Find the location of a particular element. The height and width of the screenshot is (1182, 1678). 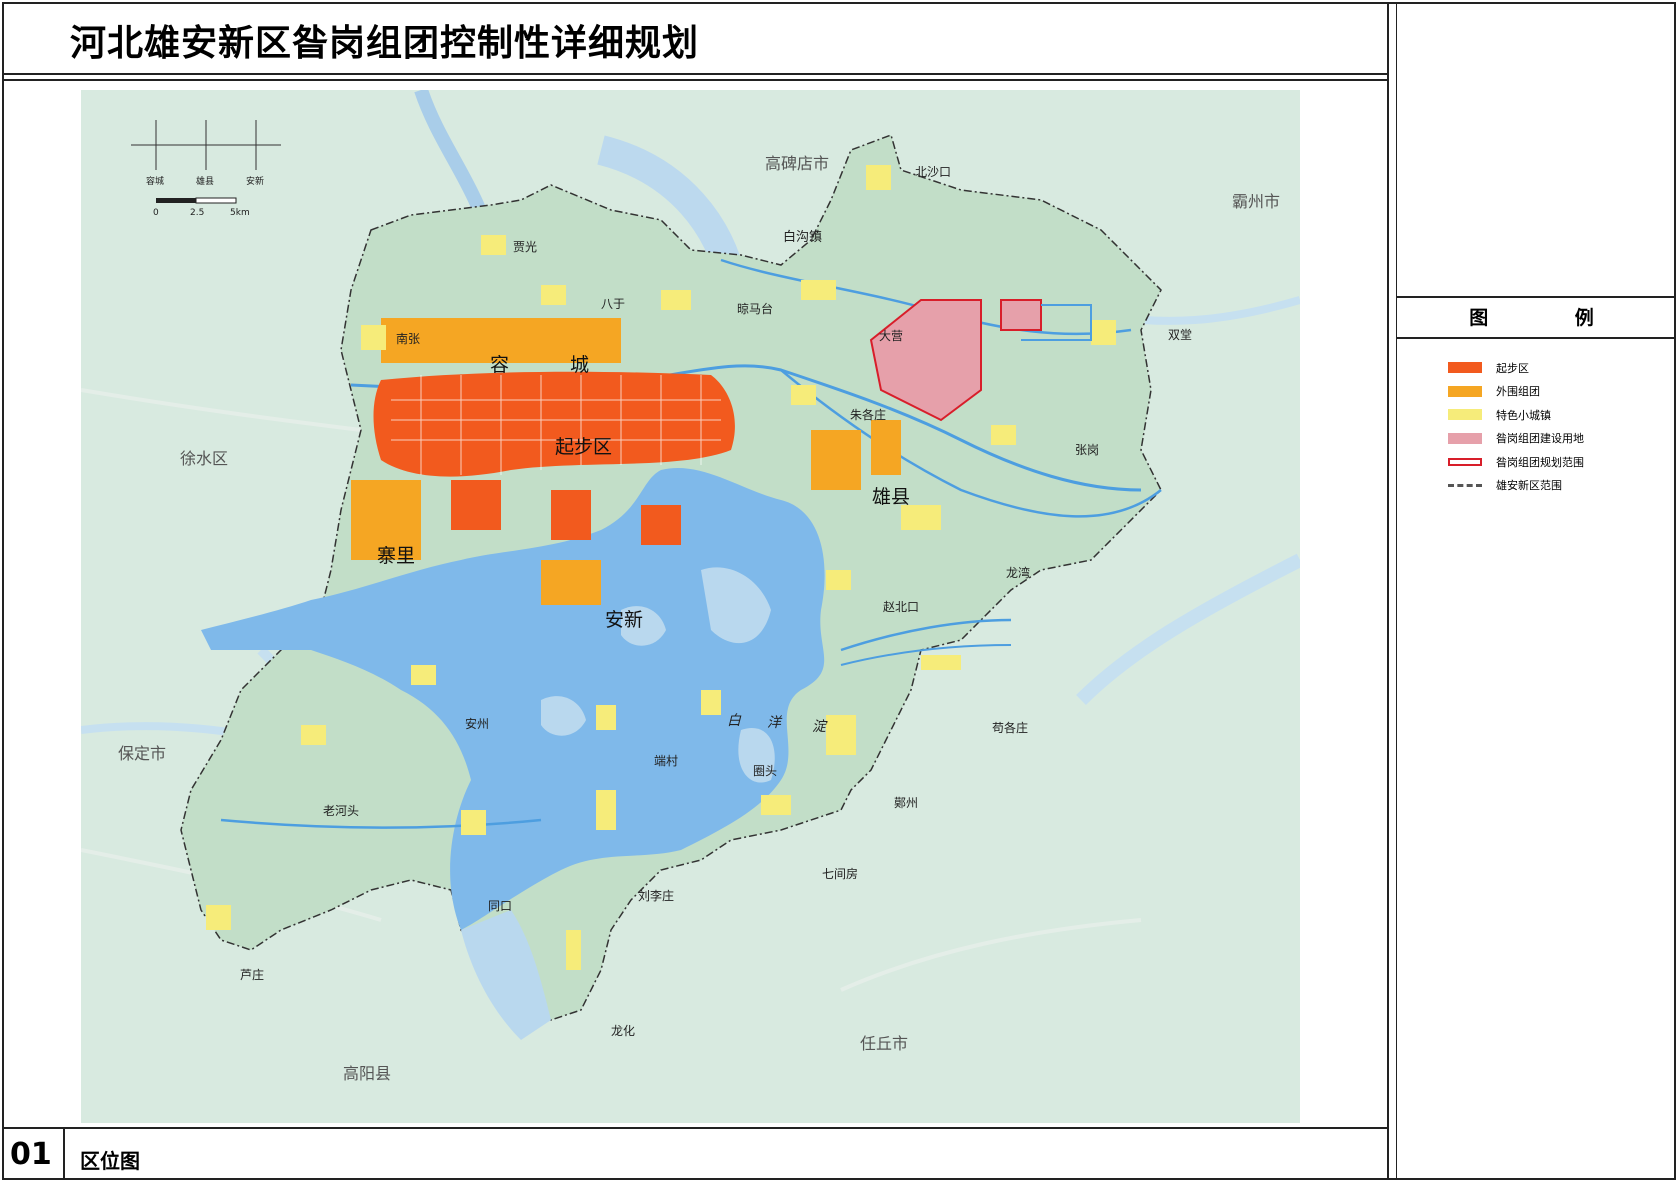

label-rong: 容 is located at coordinates (500, 365).